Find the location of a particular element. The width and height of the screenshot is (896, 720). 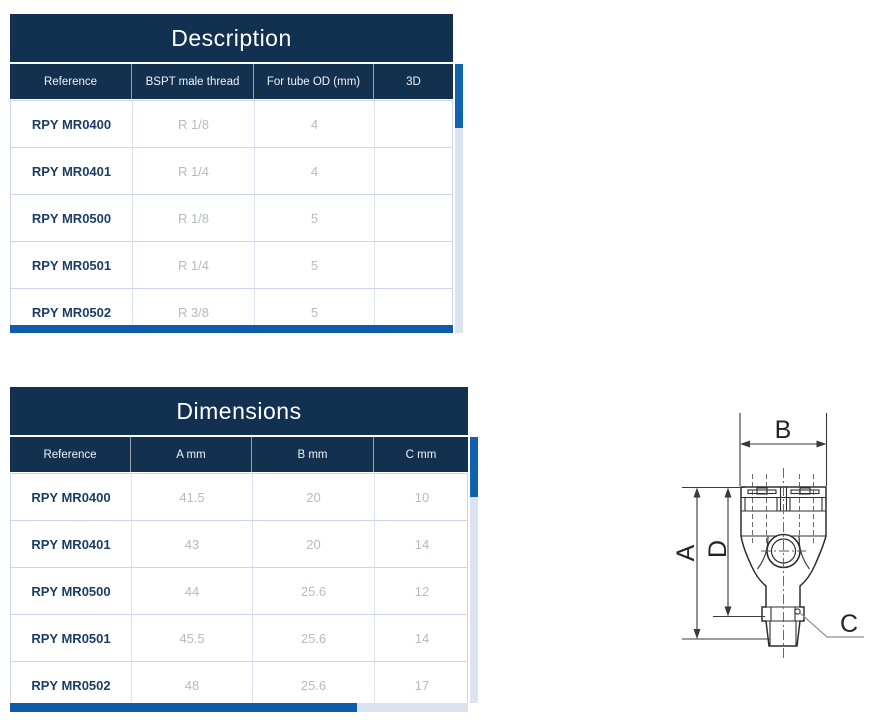

bore-dashed-lines is located at coordinates (783, 509).